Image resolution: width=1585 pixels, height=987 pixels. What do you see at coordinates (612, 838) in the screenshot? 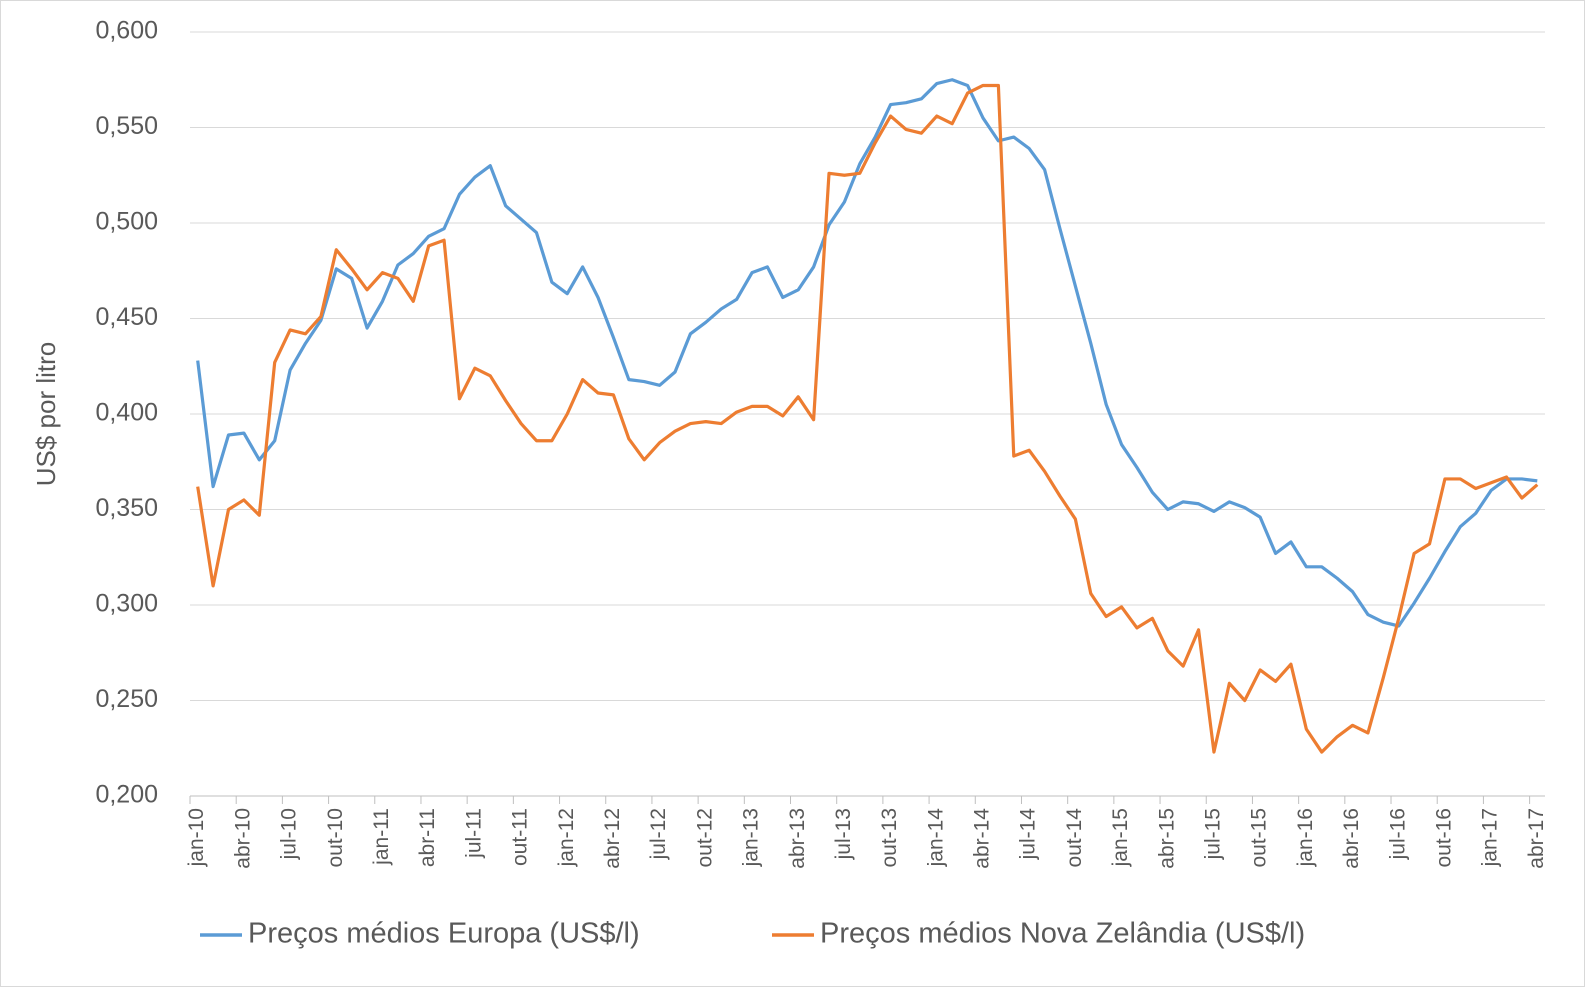
I see `x-tick-label: abr-12` at bounding box center [612, 838].